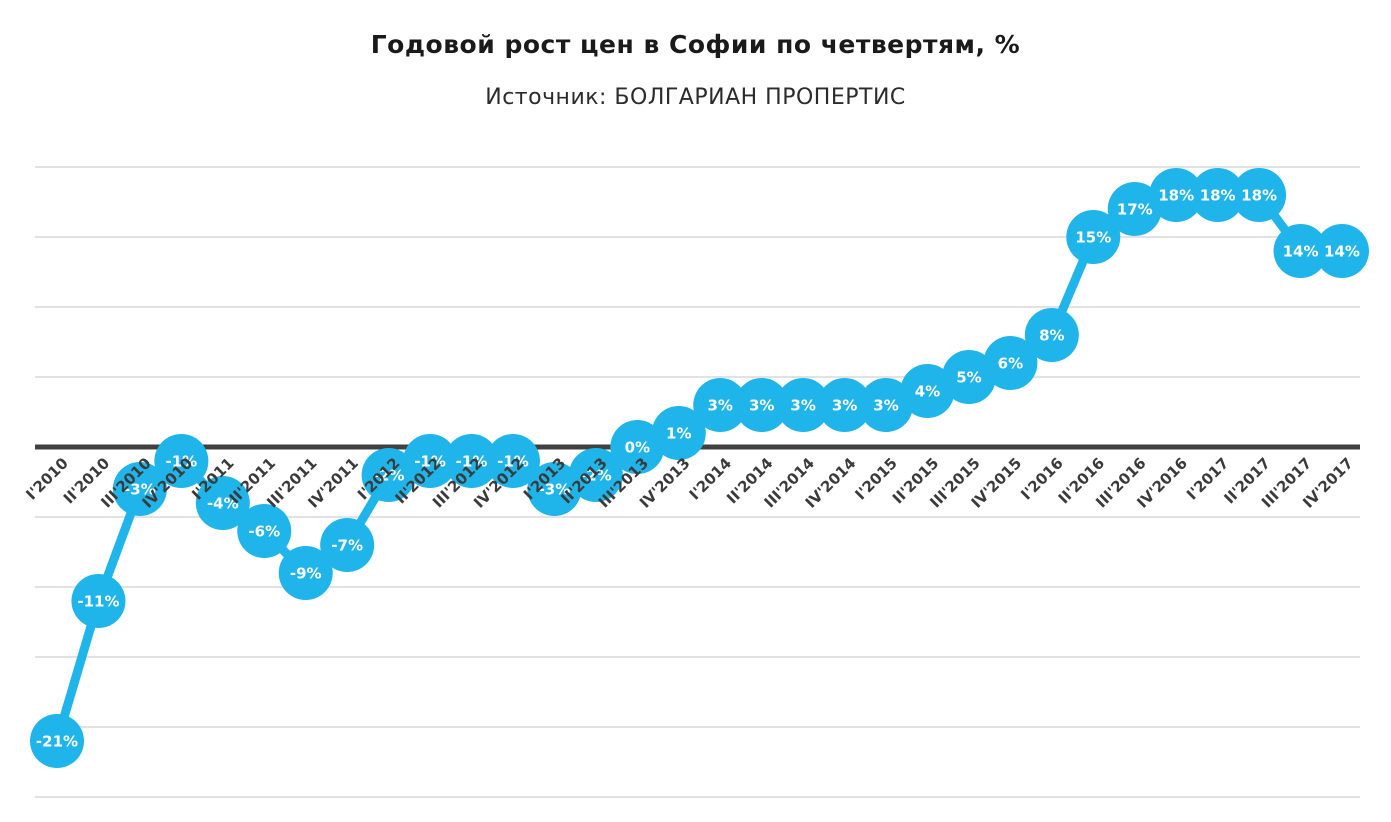  I want to click on data-label: -11%, so click(98, 601).